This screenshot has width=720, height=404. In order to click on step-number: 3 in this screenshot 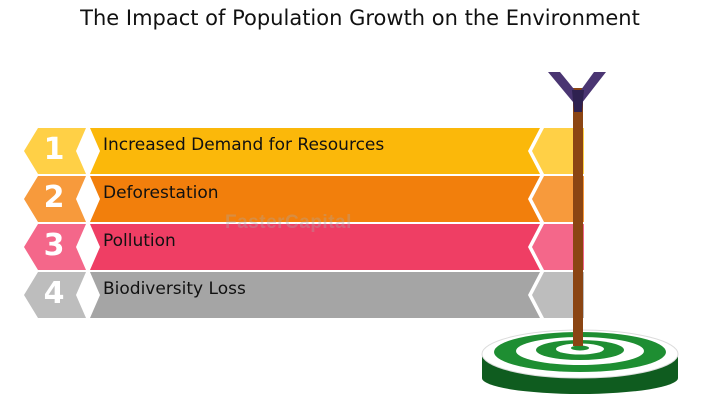, I will do `click(54, 245)`.